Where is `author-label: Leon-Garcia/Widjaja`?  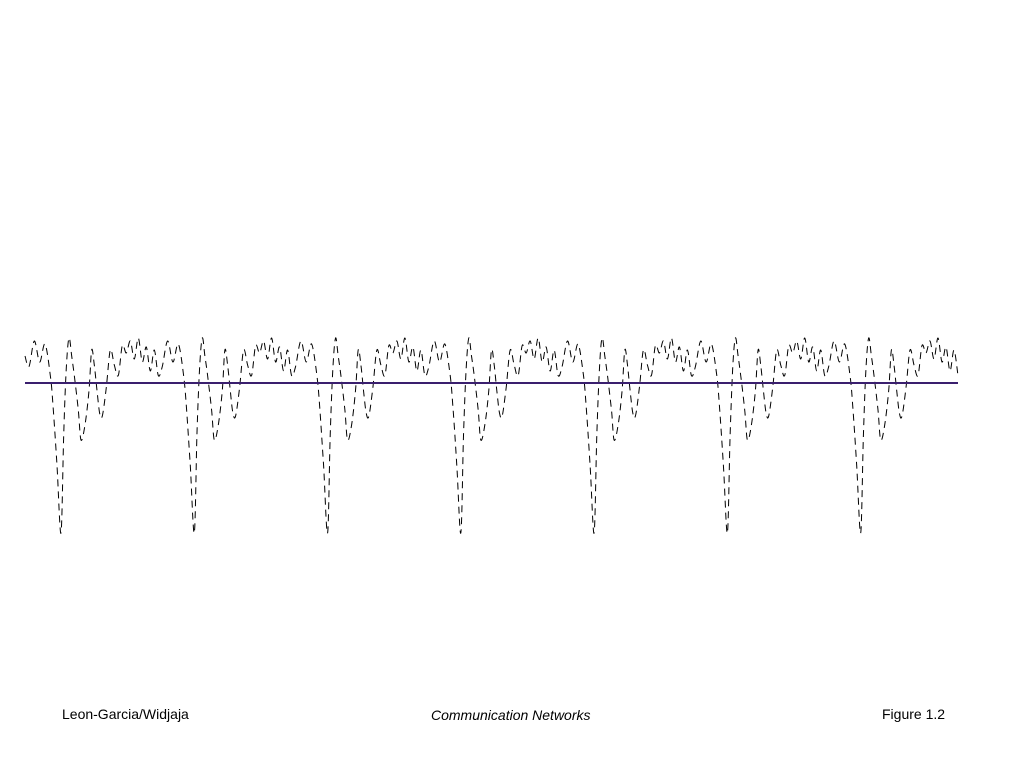 author-label: Leon-Garcia/Widjaja is located at coordinates (125, 714).